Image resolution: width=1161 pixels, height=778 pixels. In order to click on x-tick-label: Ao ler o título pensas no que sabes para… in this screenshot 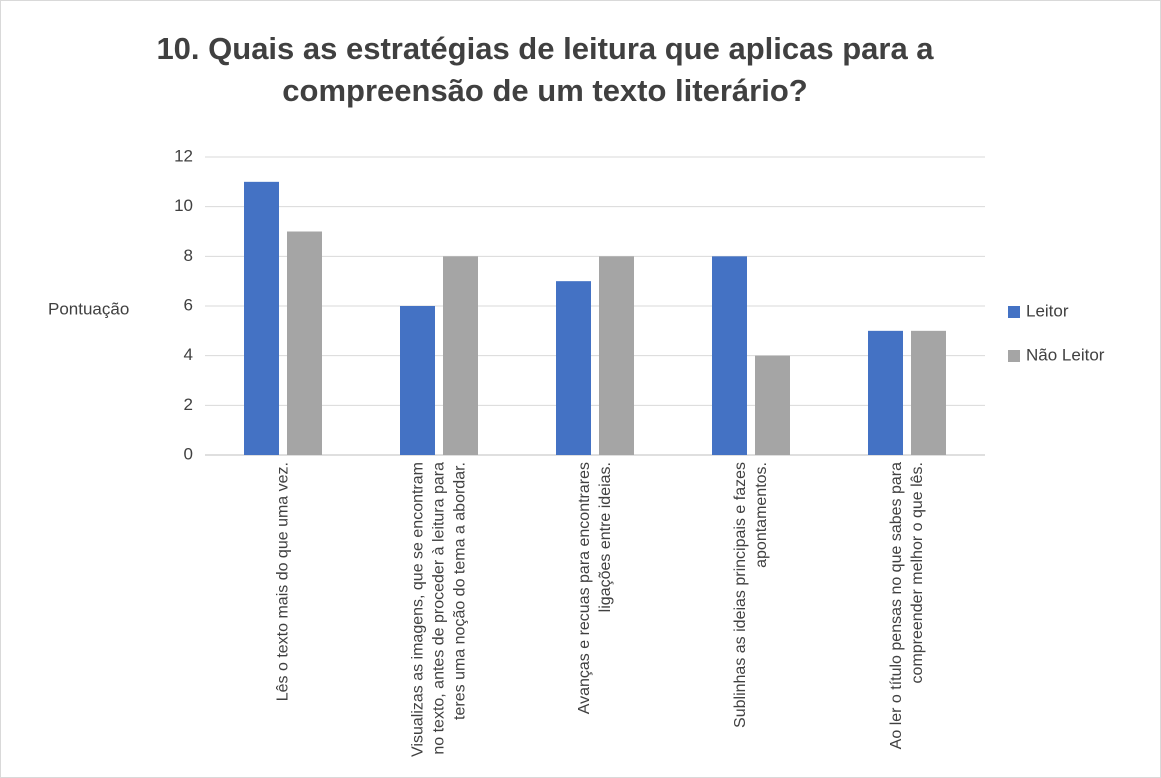, I will do `click(907, 606)`.